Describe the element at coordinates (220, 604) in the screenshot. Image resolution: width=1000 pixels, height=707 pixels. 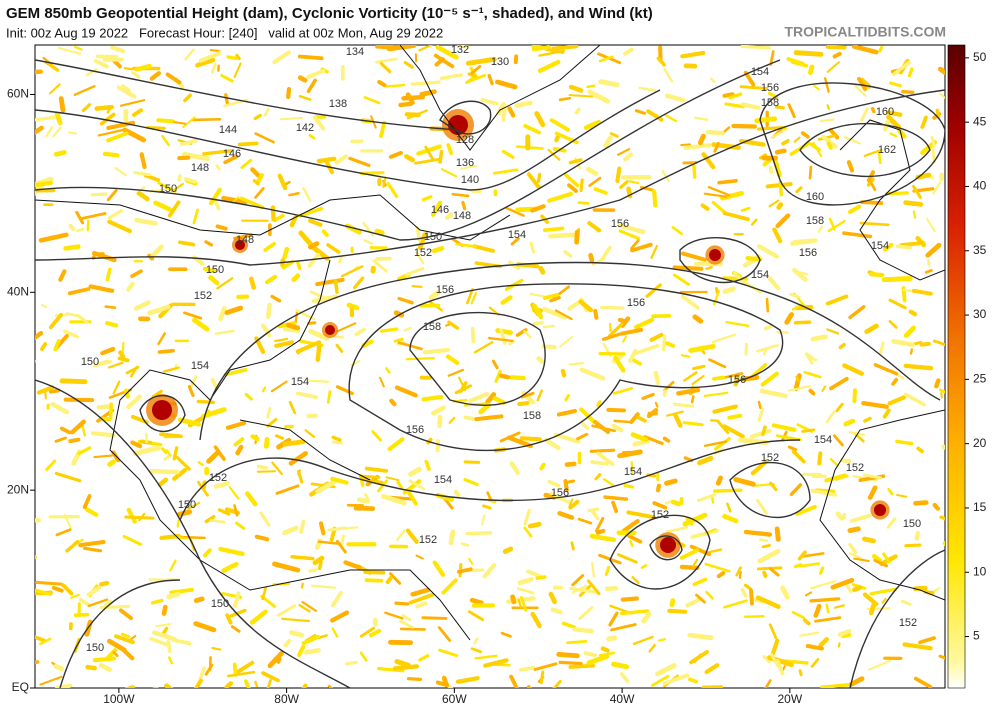
I see `contour-label: 150` at that location.